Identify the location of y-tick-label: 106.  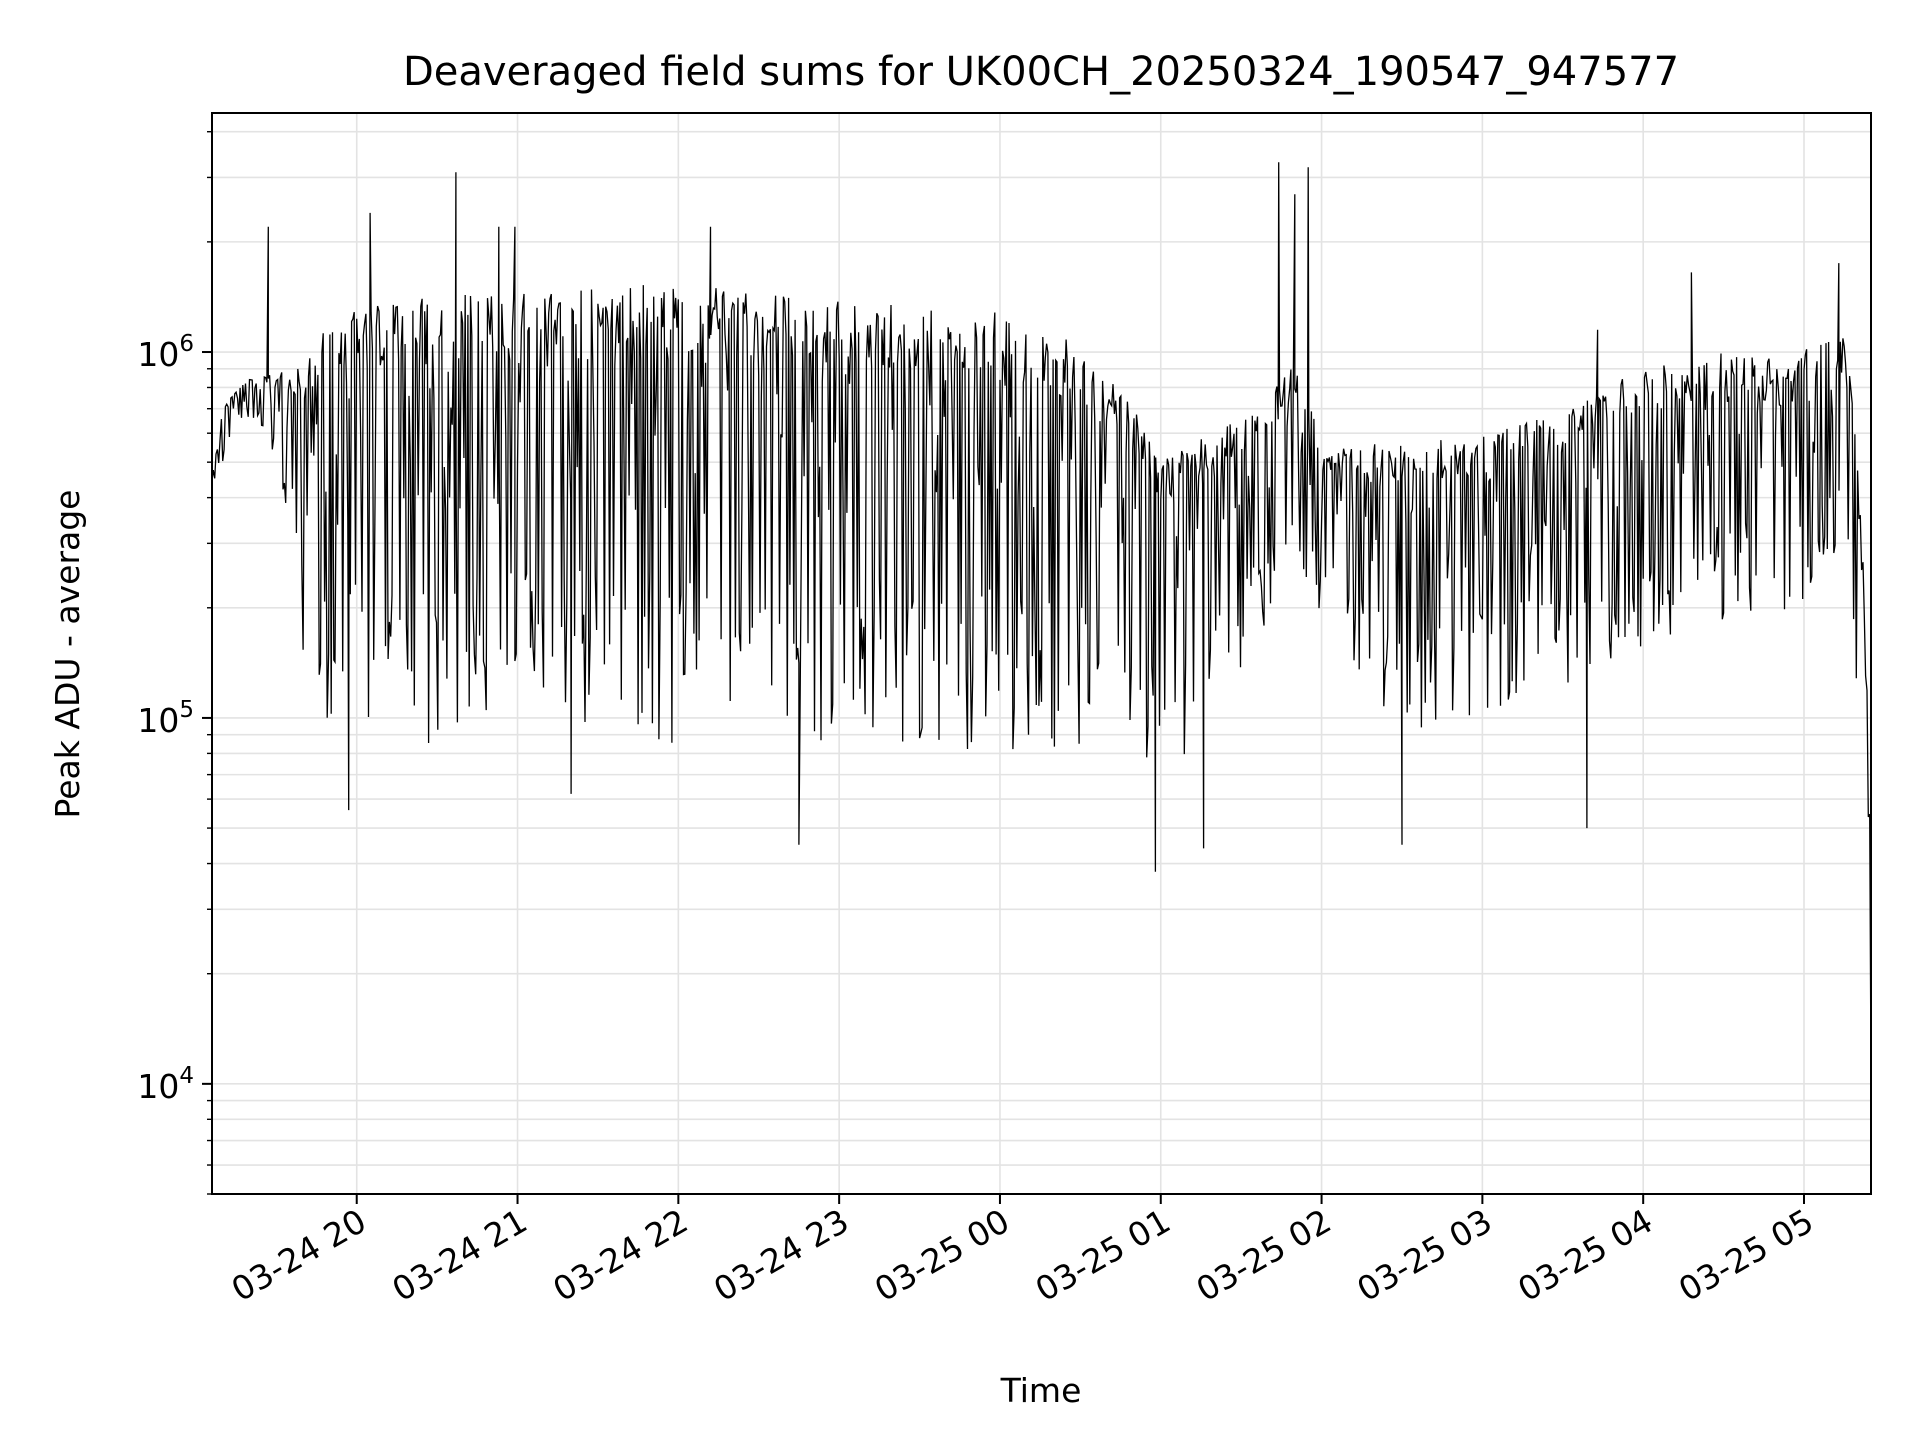
(165, 352).